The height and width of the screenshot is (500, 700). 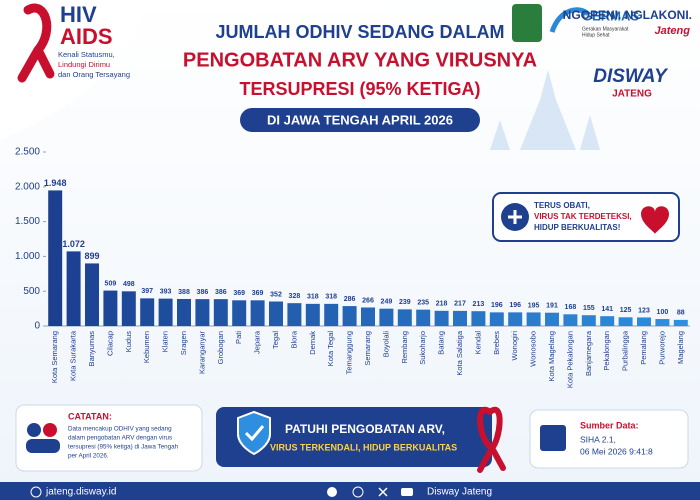 What do you see at coordinates (571, 307) in the screenshot?
I see `value-label: 168` at bounding box center [571, 307].